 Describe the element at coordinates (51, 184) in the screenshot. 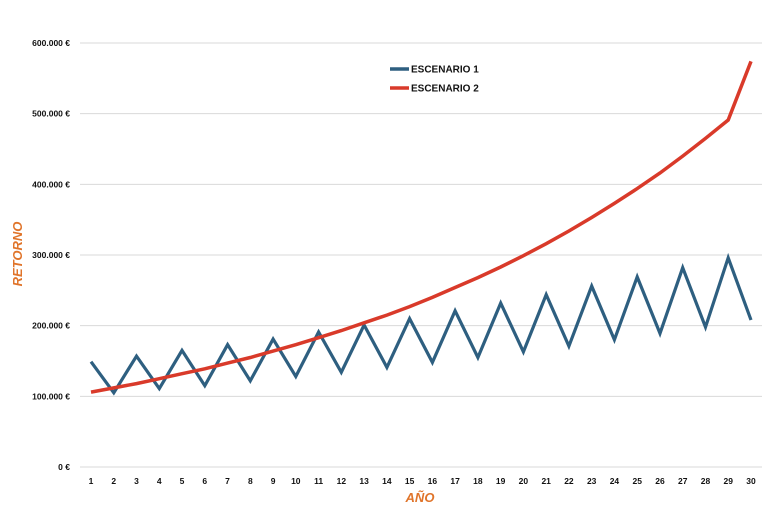

I see `y-tick-label: 400.000 €` at that location.